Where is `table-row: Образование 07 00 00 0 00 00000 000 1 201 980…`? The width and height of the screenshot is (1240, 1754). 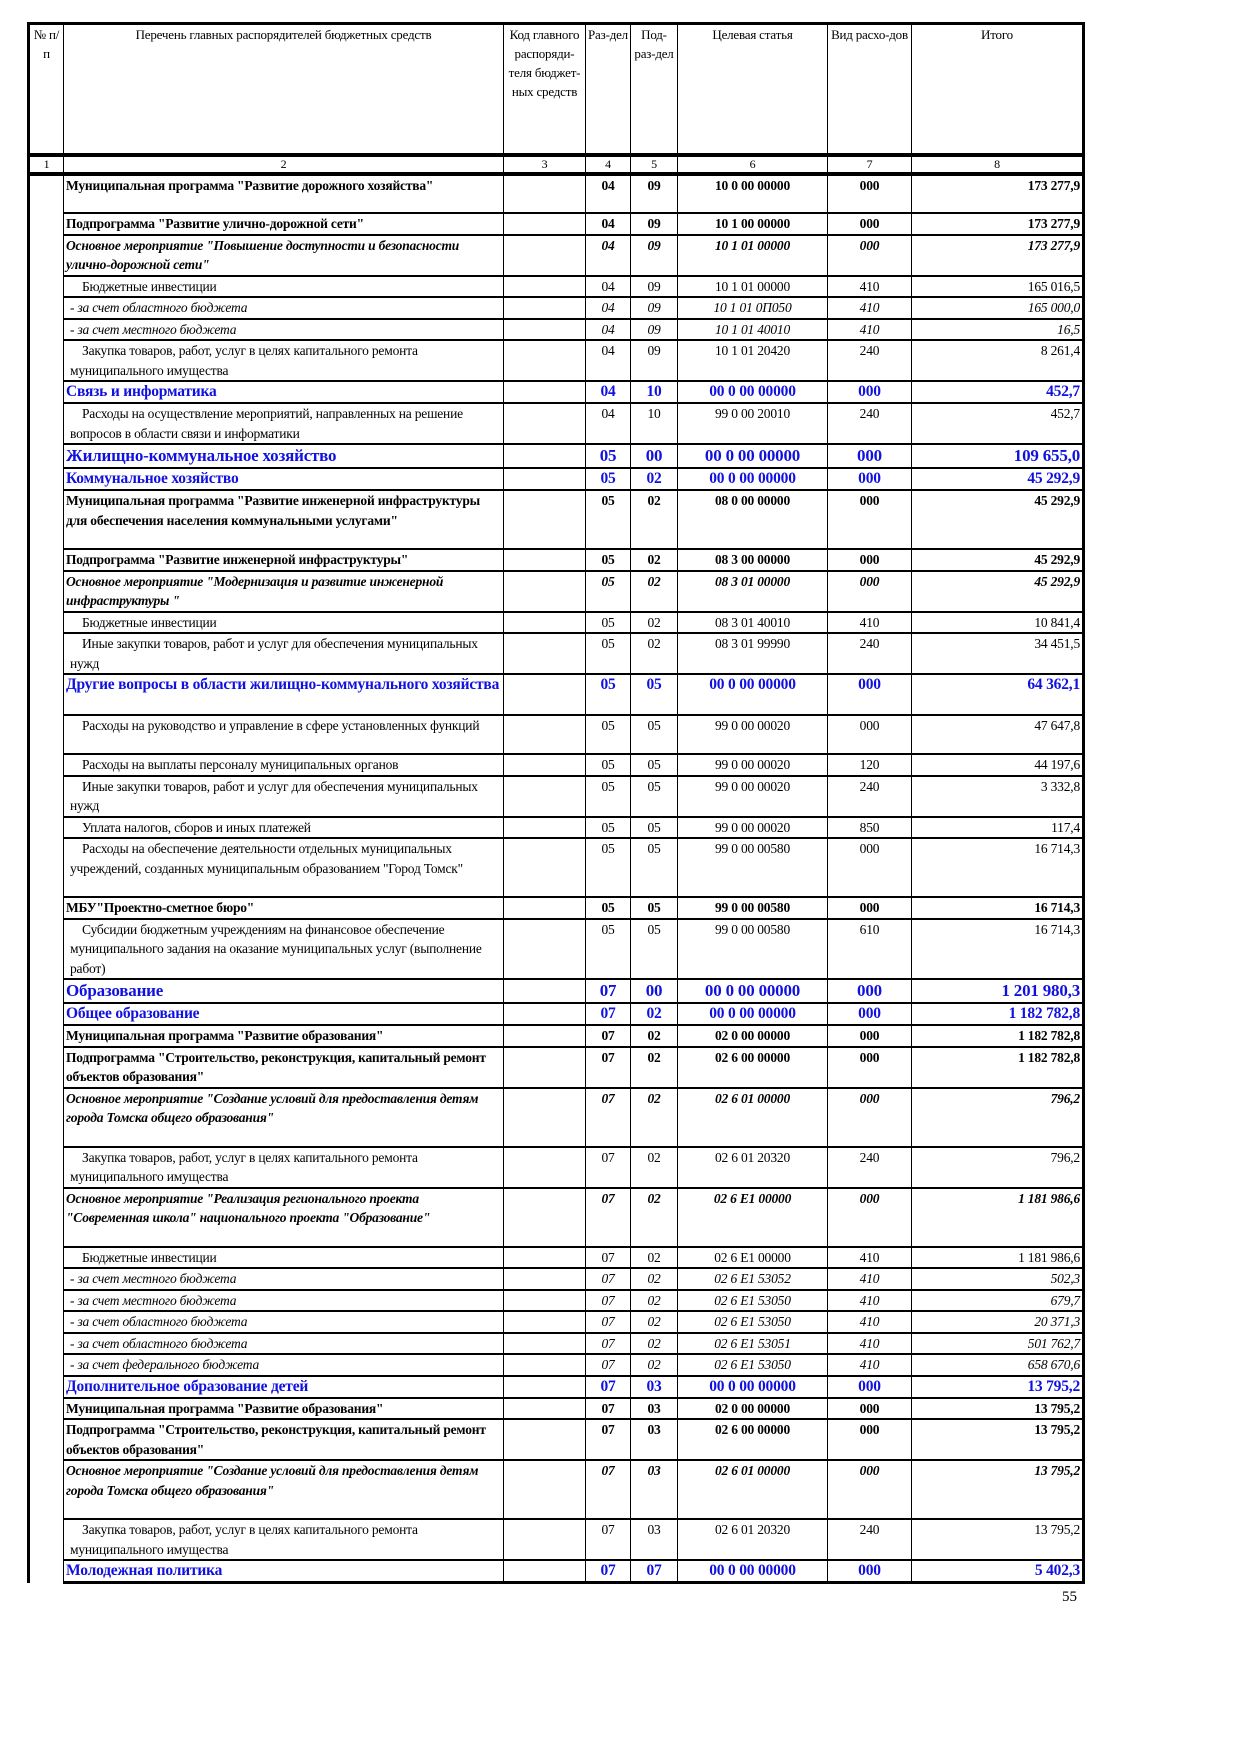 table-row: Образование 07 00 00 0 00 00000 000 1 201 980… is located at coordinates (556, 991).